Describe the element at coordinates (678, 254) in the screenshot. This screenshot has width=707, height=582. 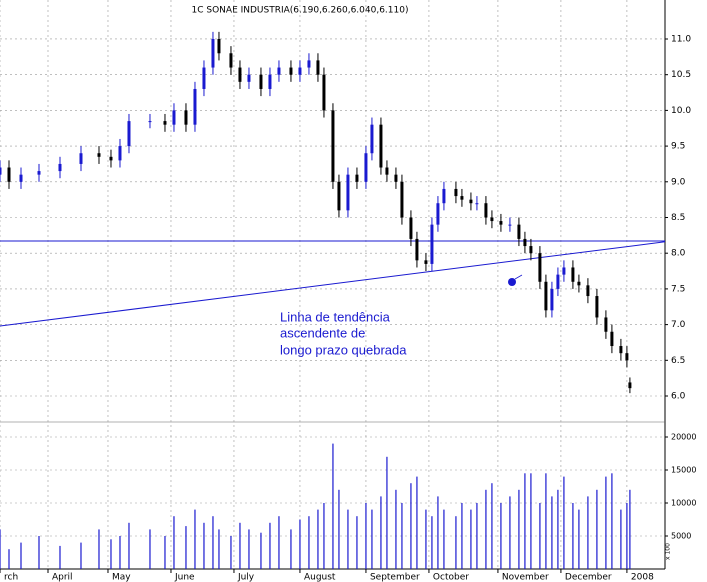
I see `y-tick-label: 8.0` at that location.